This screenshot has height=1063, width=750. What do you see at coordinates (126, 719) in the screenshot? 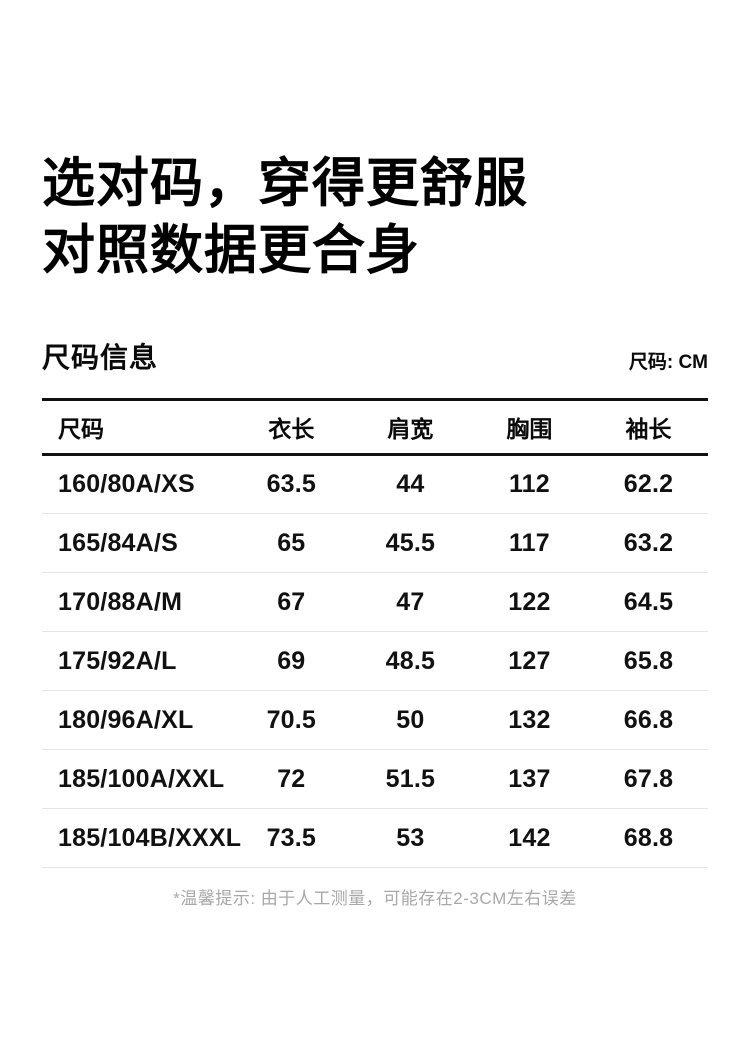
I see `size-cell: 180/96A/XL` at bounding box center [126, 719].